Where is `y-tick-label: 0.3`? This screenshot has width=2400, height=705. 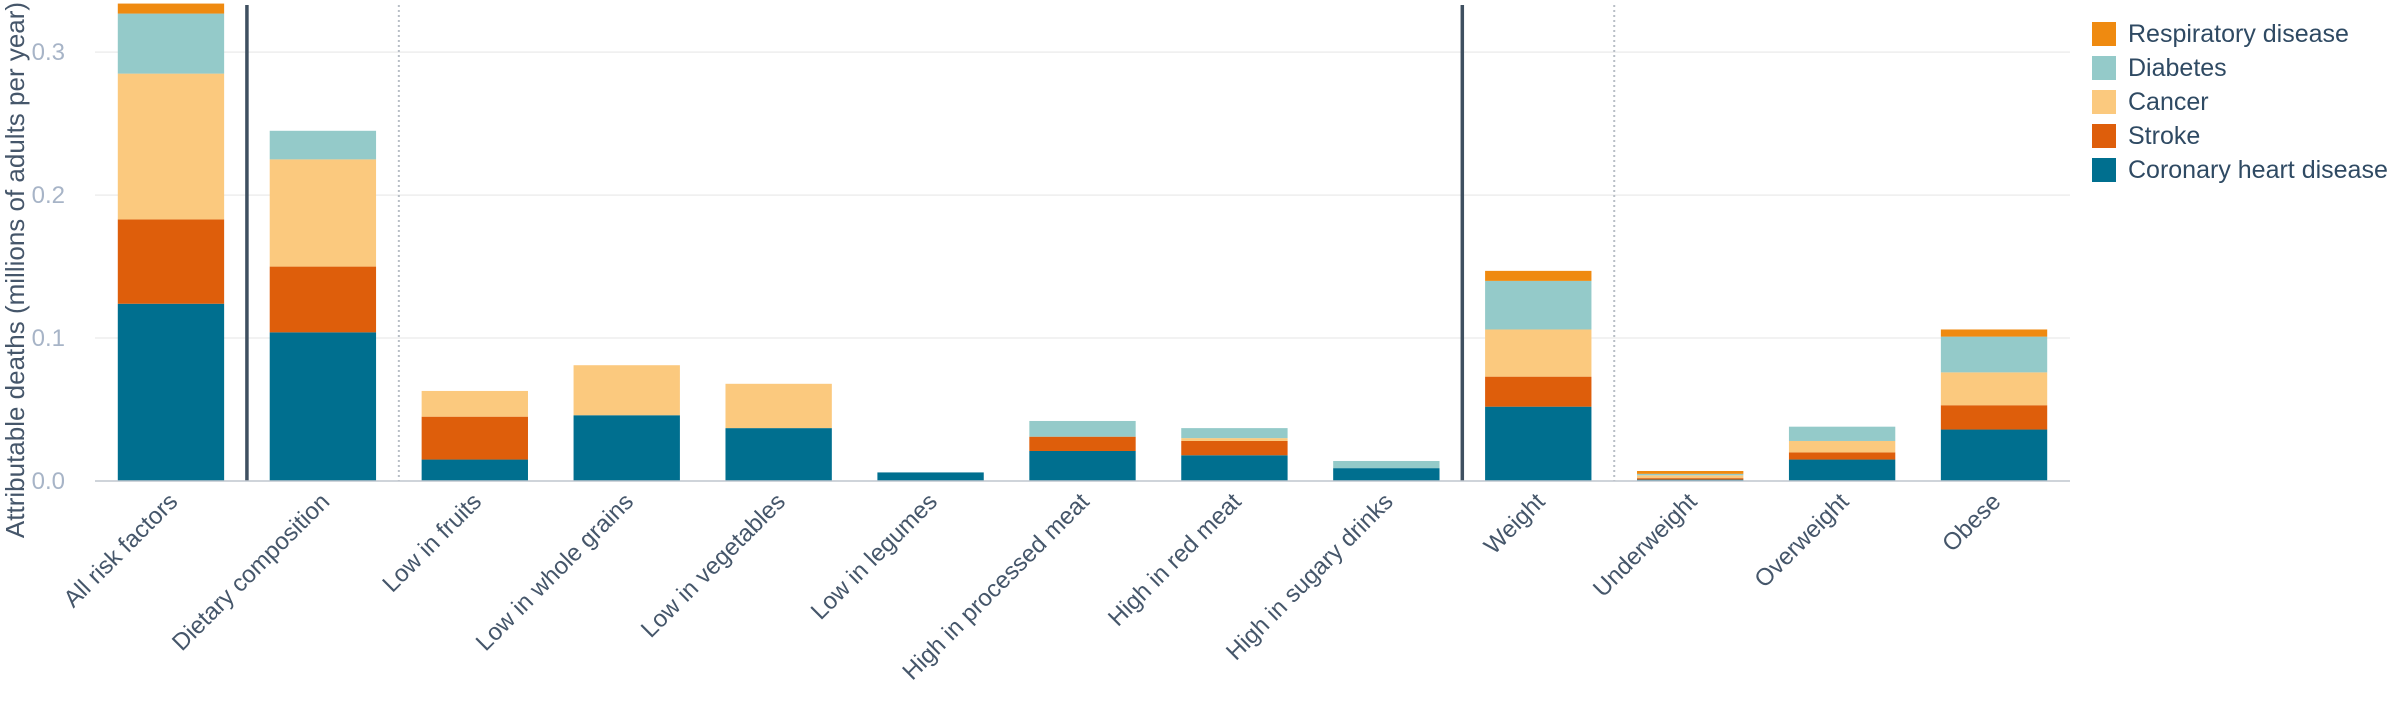
y-tick-label: 0.3 is located at coordinates (48, 52).